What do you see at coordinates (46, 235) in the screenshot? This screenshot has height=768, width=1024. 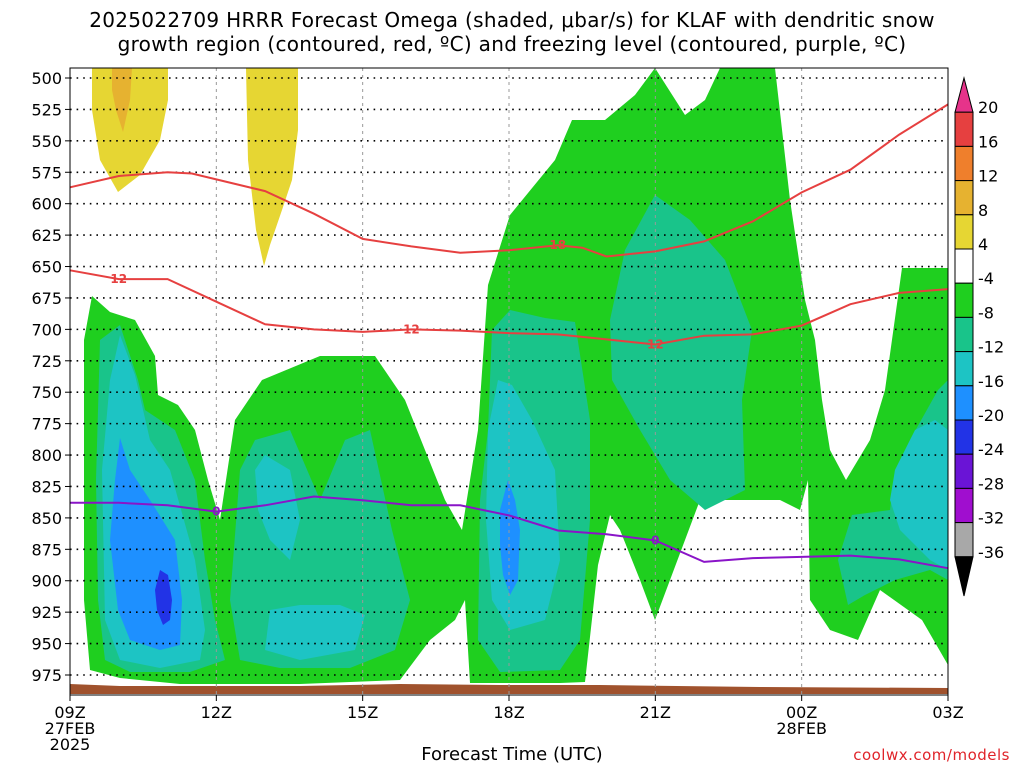 I see `y-tick-label: 625` at bounding box center [46, 235].